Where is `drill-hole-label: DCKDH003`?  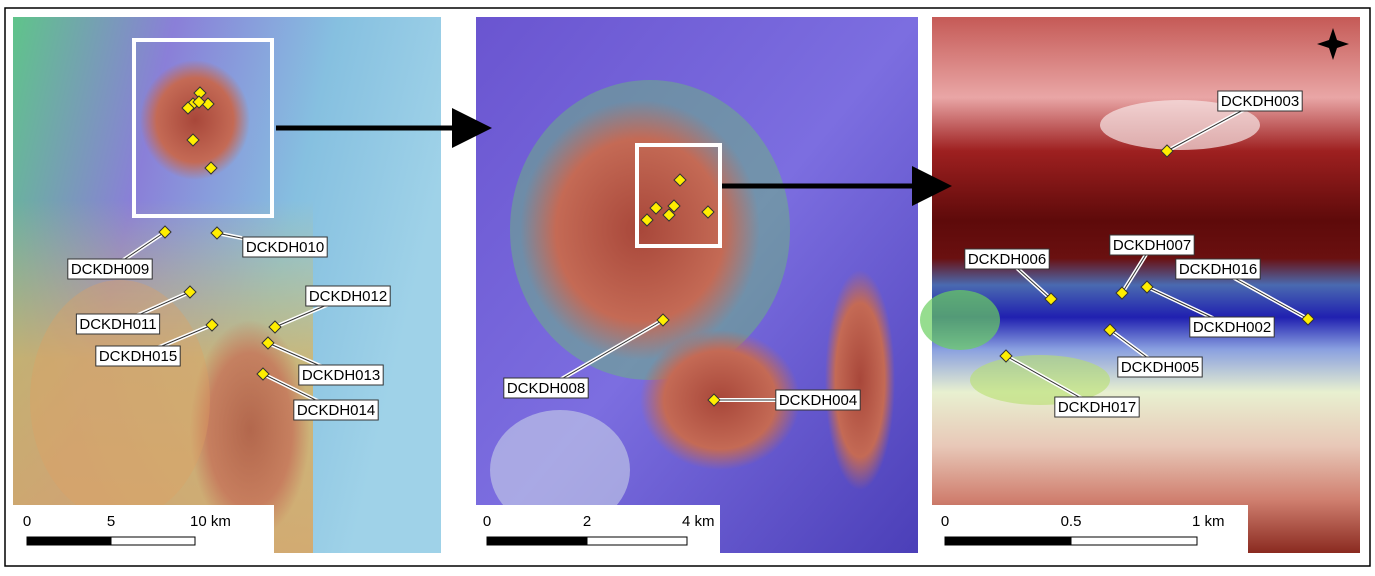 drill-hole-label: DCKDH003 is located at coordinates (1260, 101).